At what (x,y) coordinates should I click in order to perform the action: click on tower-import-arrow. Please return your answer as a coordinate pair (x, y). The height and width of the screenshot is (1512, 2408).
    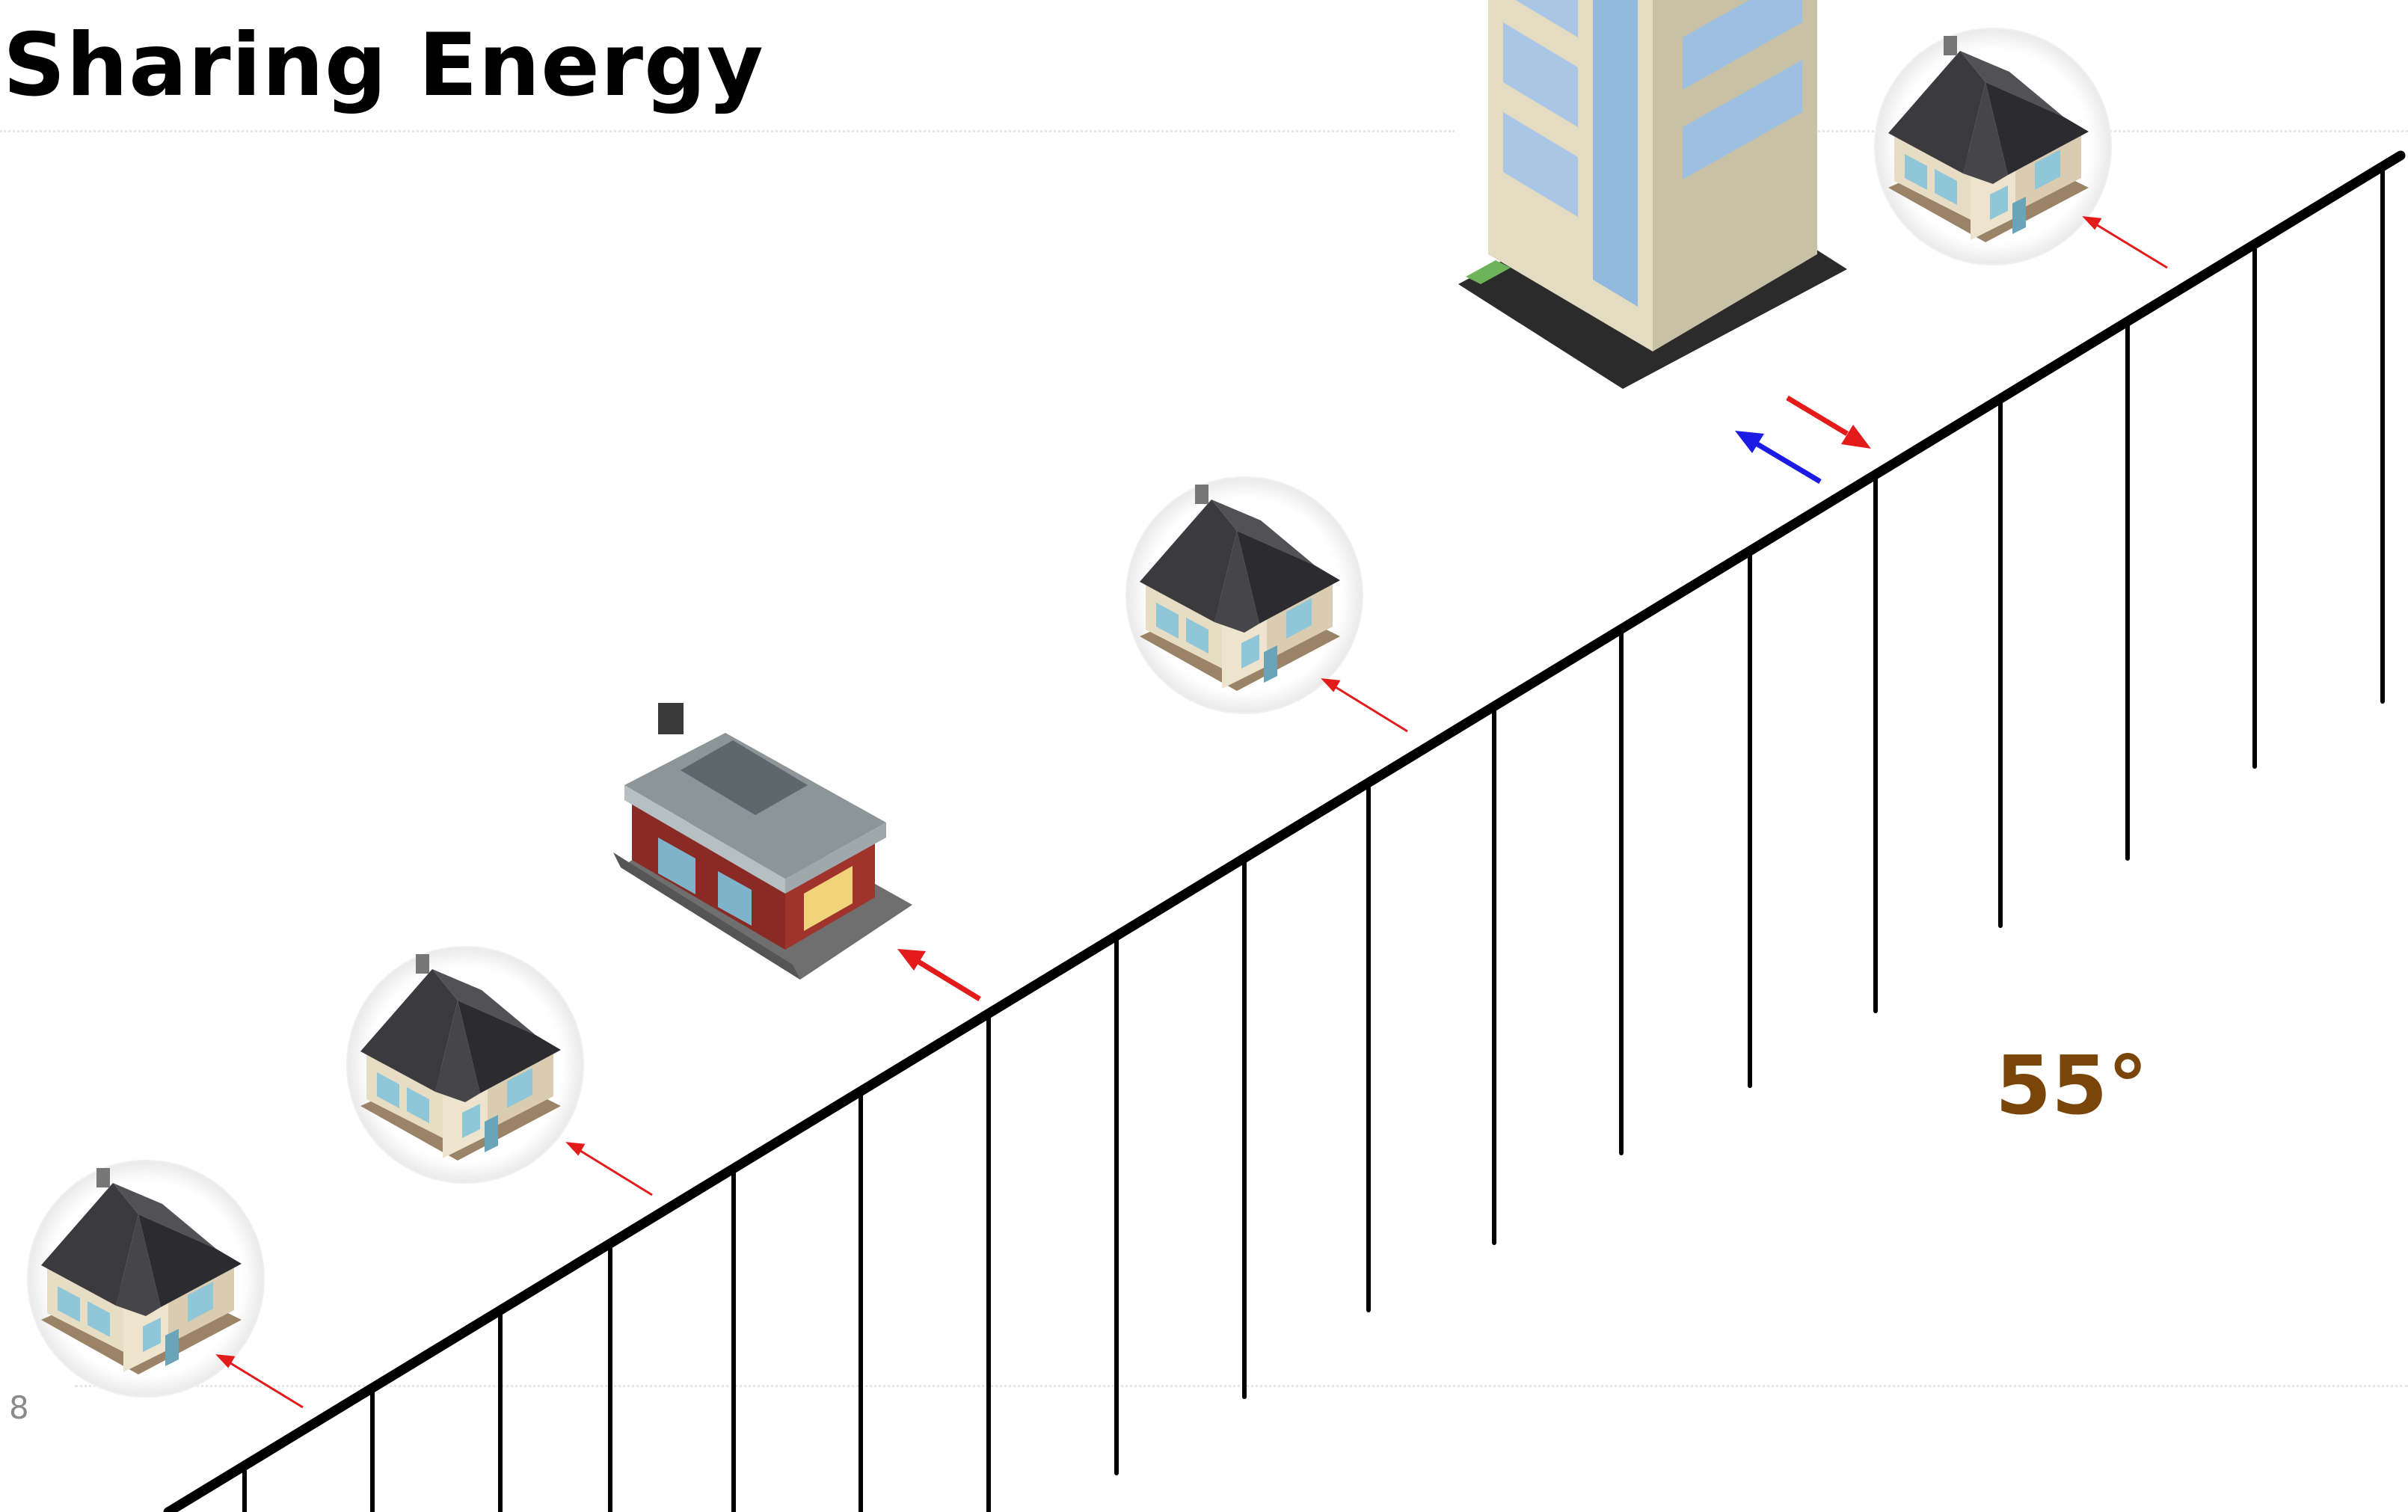
    Looking at the image, I should click on (1778, 458).